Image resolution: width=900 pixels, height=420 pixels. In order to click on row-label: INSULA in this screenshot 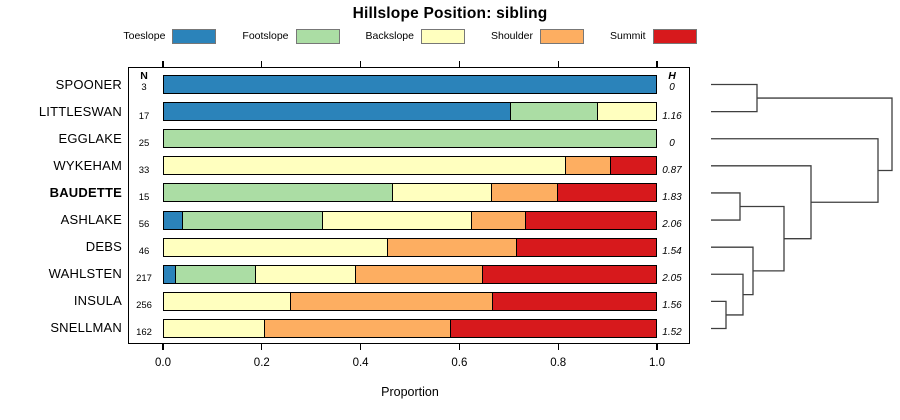, I will do `click(97, 301)`.